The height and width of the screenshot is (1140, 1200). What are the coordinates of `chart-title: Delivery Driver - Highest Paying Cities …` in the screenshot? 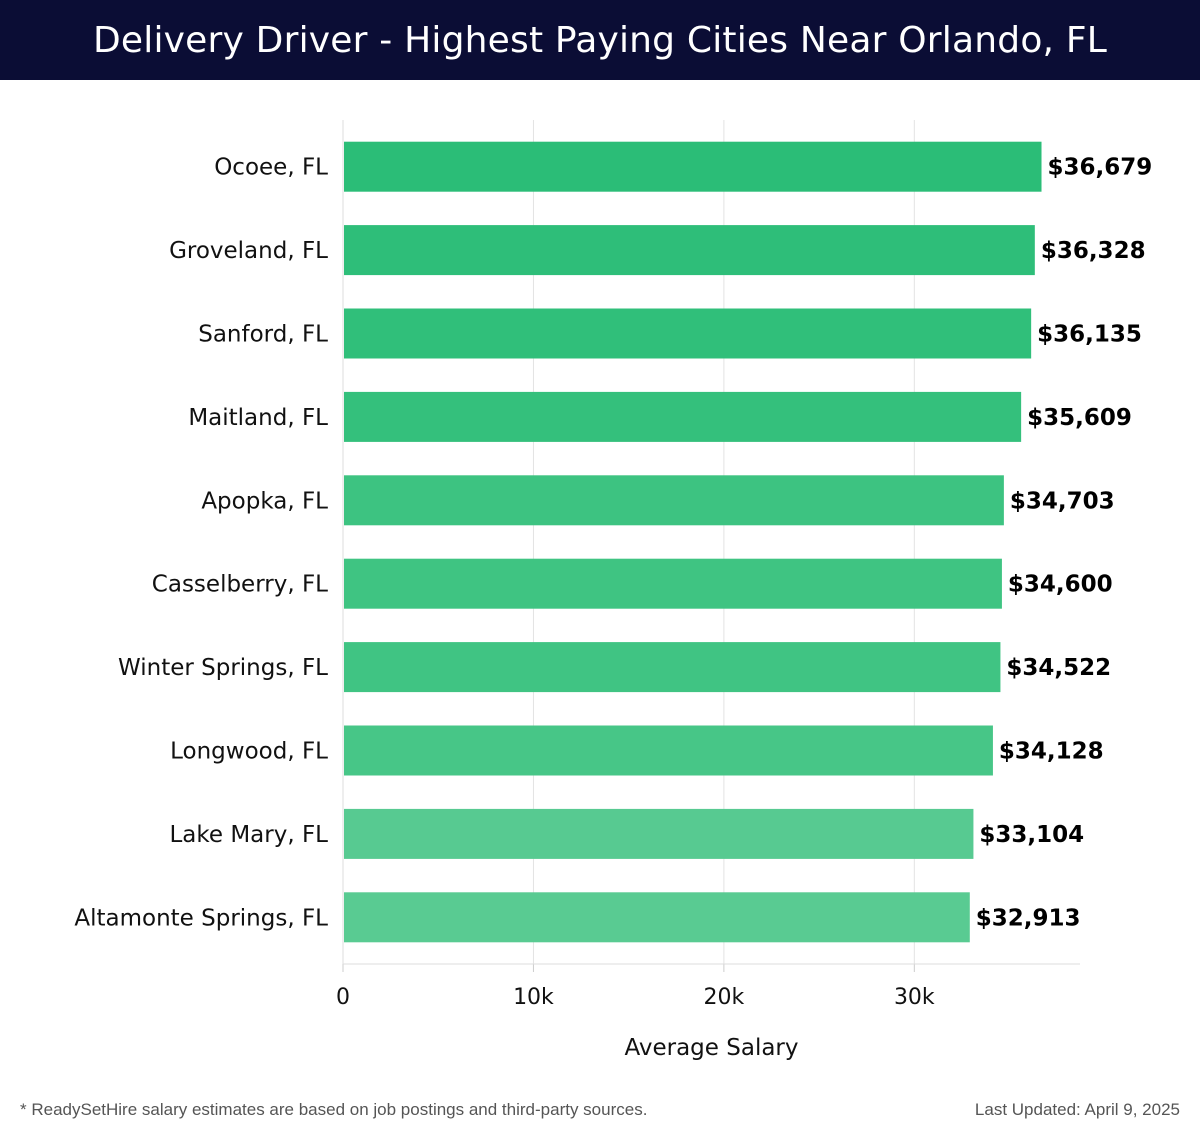 It's located at (600, 40).